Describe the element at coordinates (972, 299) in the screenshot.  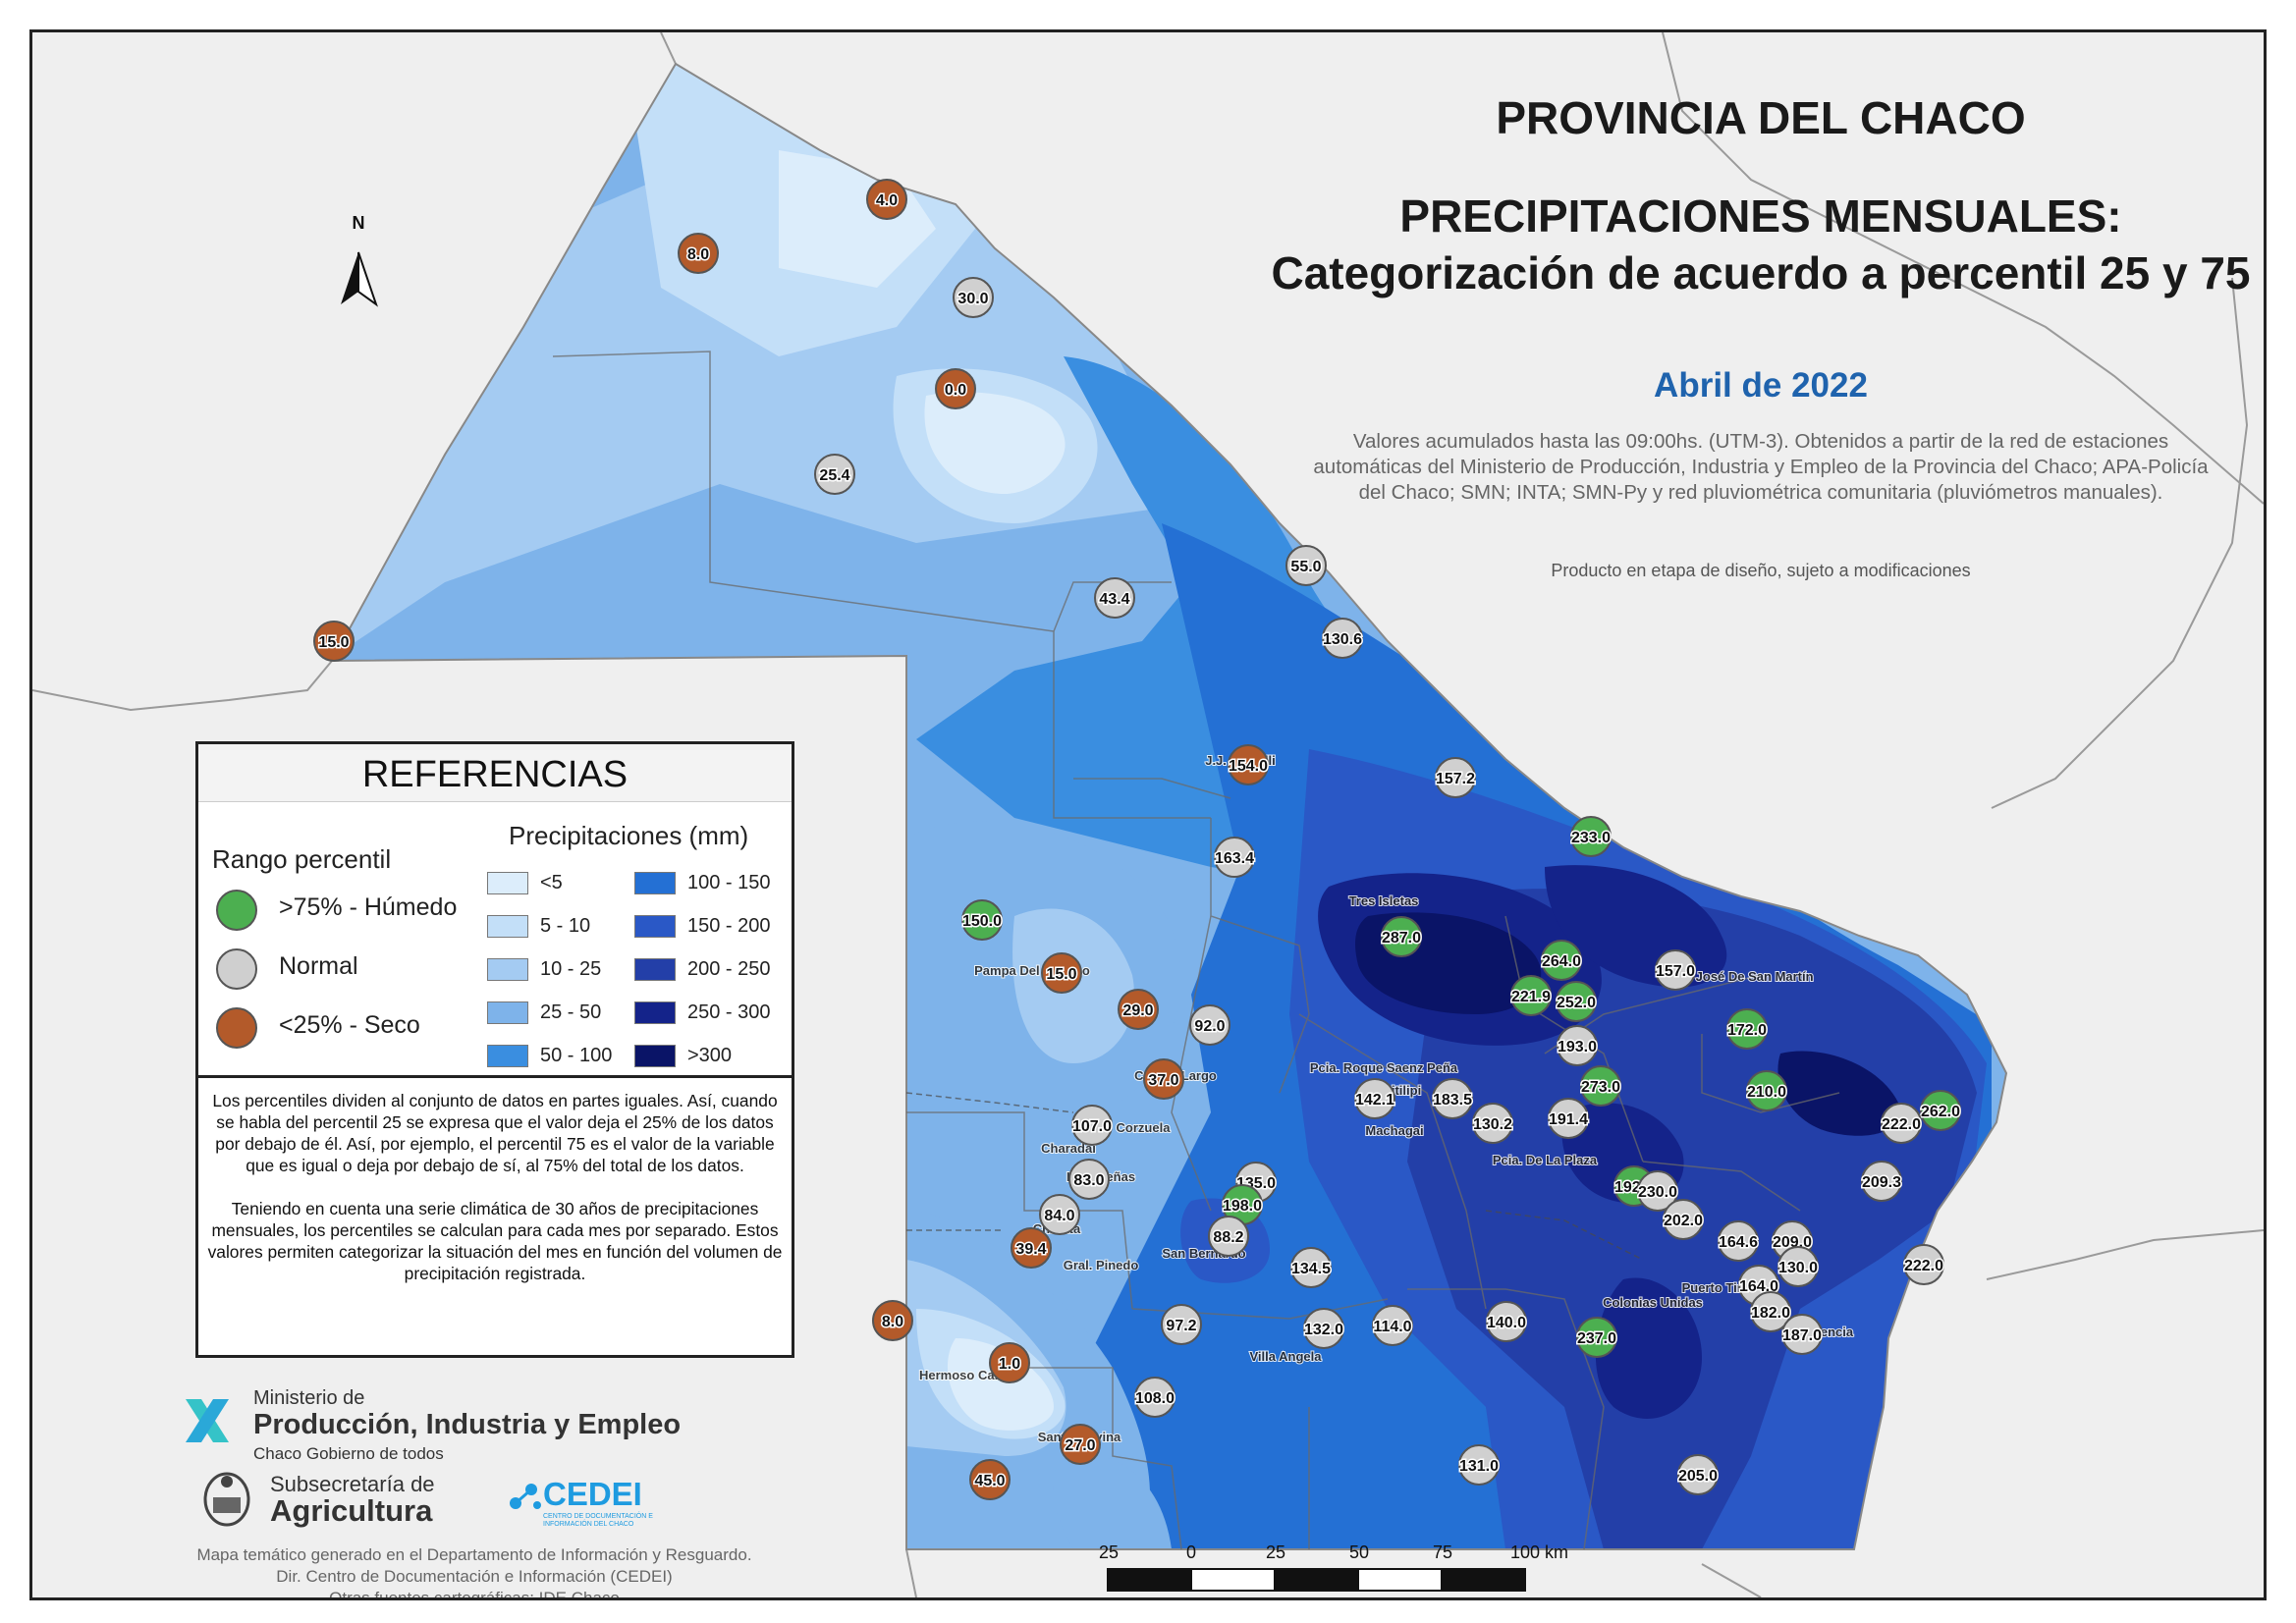
I see `station-value: 30.0` at that location.